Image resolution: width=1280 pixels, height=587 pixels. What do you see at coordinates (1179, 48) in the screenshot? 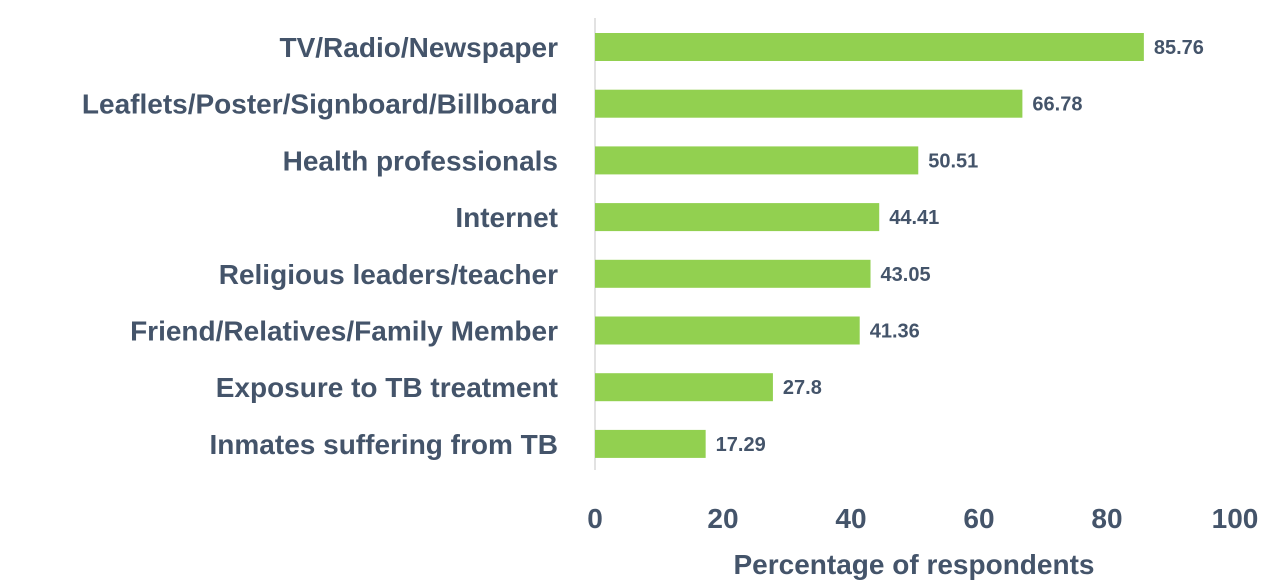
I see `value-label: 85.76` at bounding box center [1179, 48].